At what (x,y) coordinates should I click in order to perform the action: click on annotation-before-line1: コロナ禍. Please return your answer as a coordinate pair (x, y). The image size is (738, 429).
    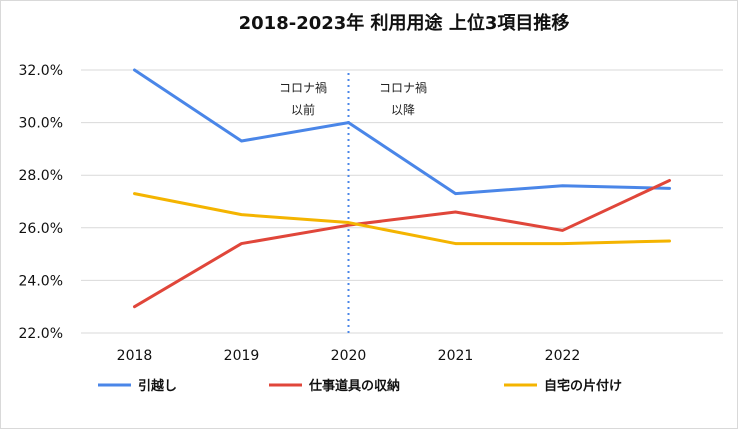
    Looking at the image, I should click on (303, 87).